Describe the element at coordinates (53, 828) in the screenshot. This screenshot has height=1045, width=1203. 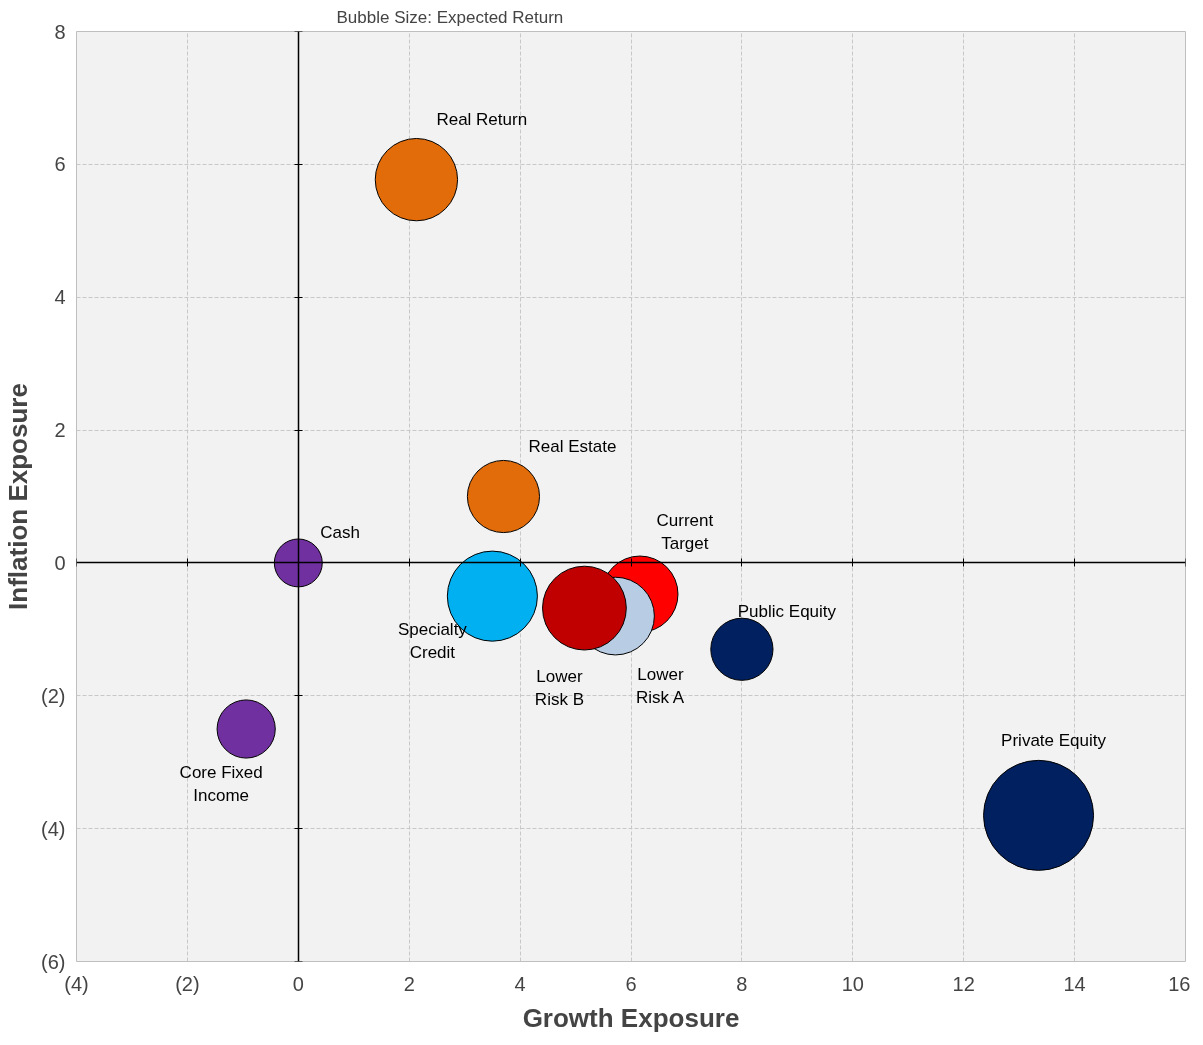
I see `y-tick-label: (4)` at that location.